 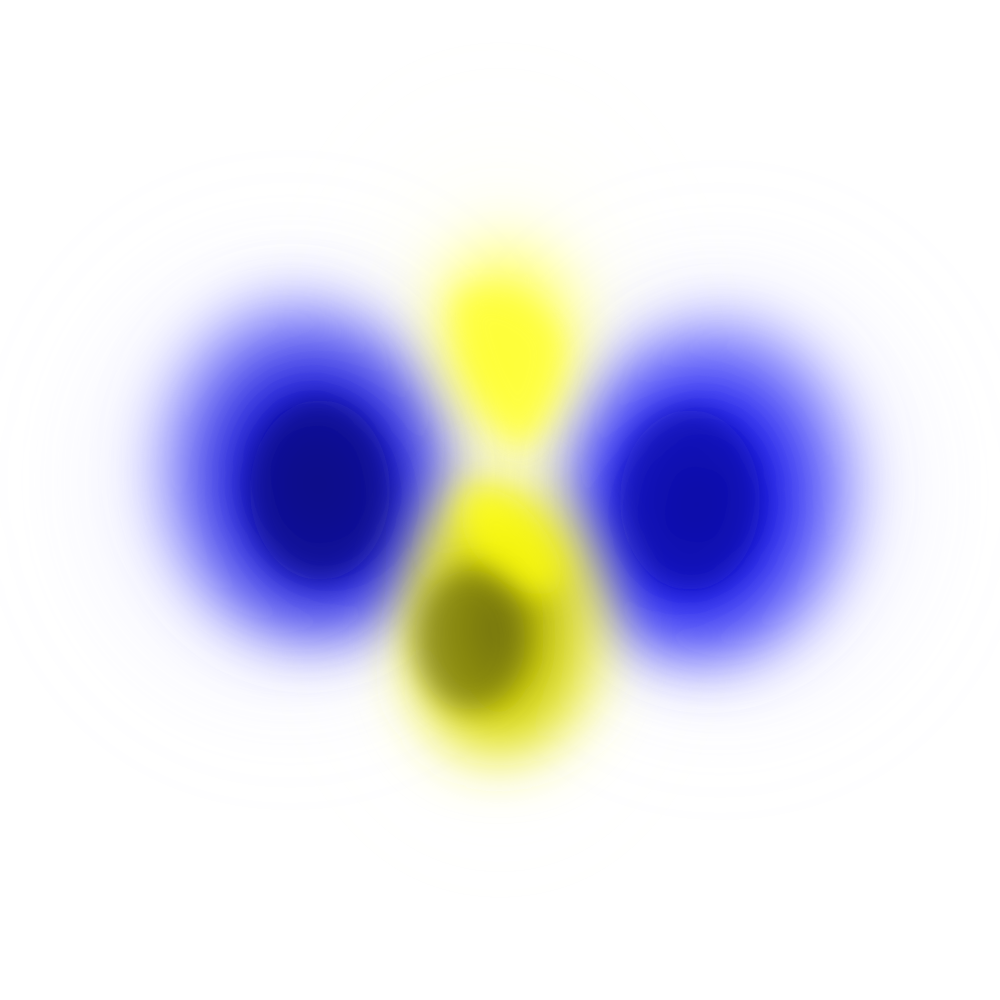 What do you see at coordinates (510, 485) in the screenshot?
I see `yellow-lobes` at bounding box center [510, 485].